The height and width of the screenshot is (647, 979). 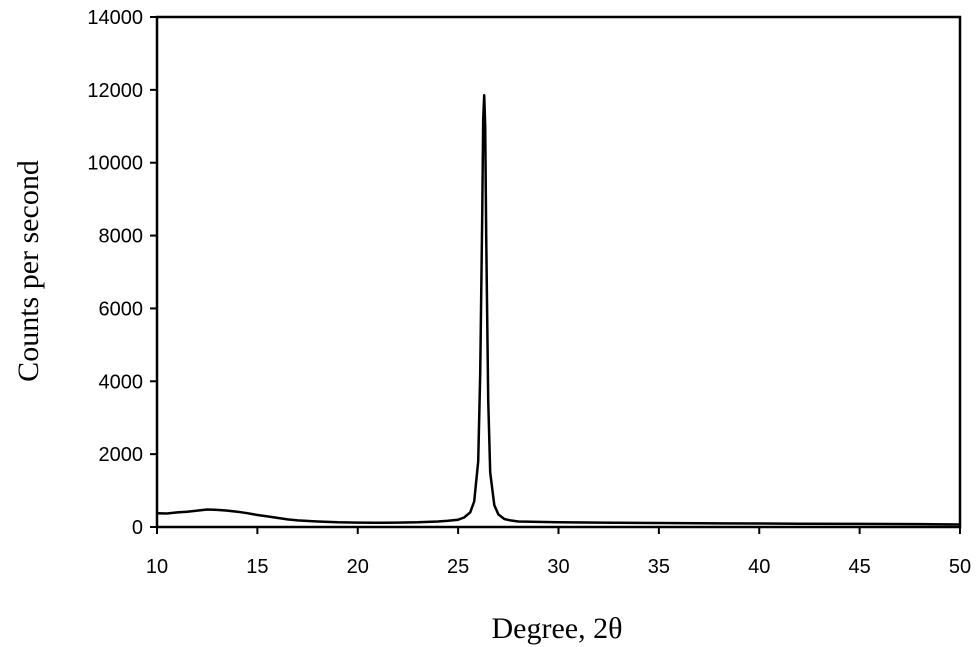 What do you see at coordinates (115, 18) in the screenshot?
I see `y-tick-label: 14000` at bounding box center [115, 18].